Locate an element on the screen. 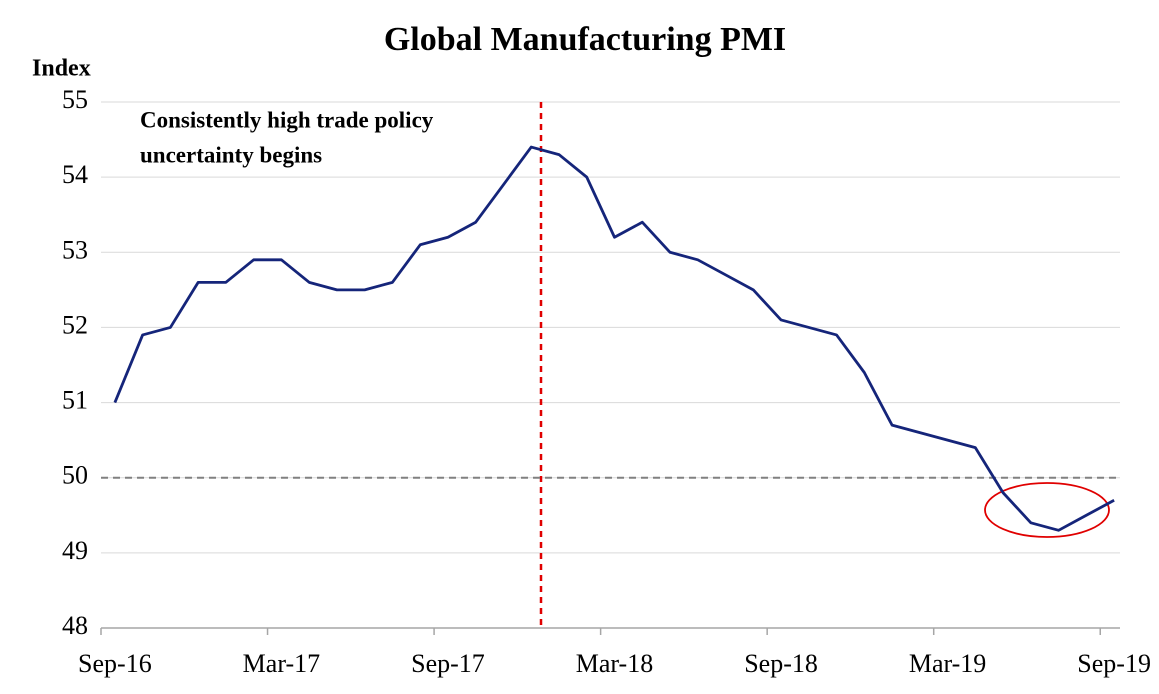 This screenshot has height=694, width=1159. highlight-ellipse is located at coordinates (1047, 510).